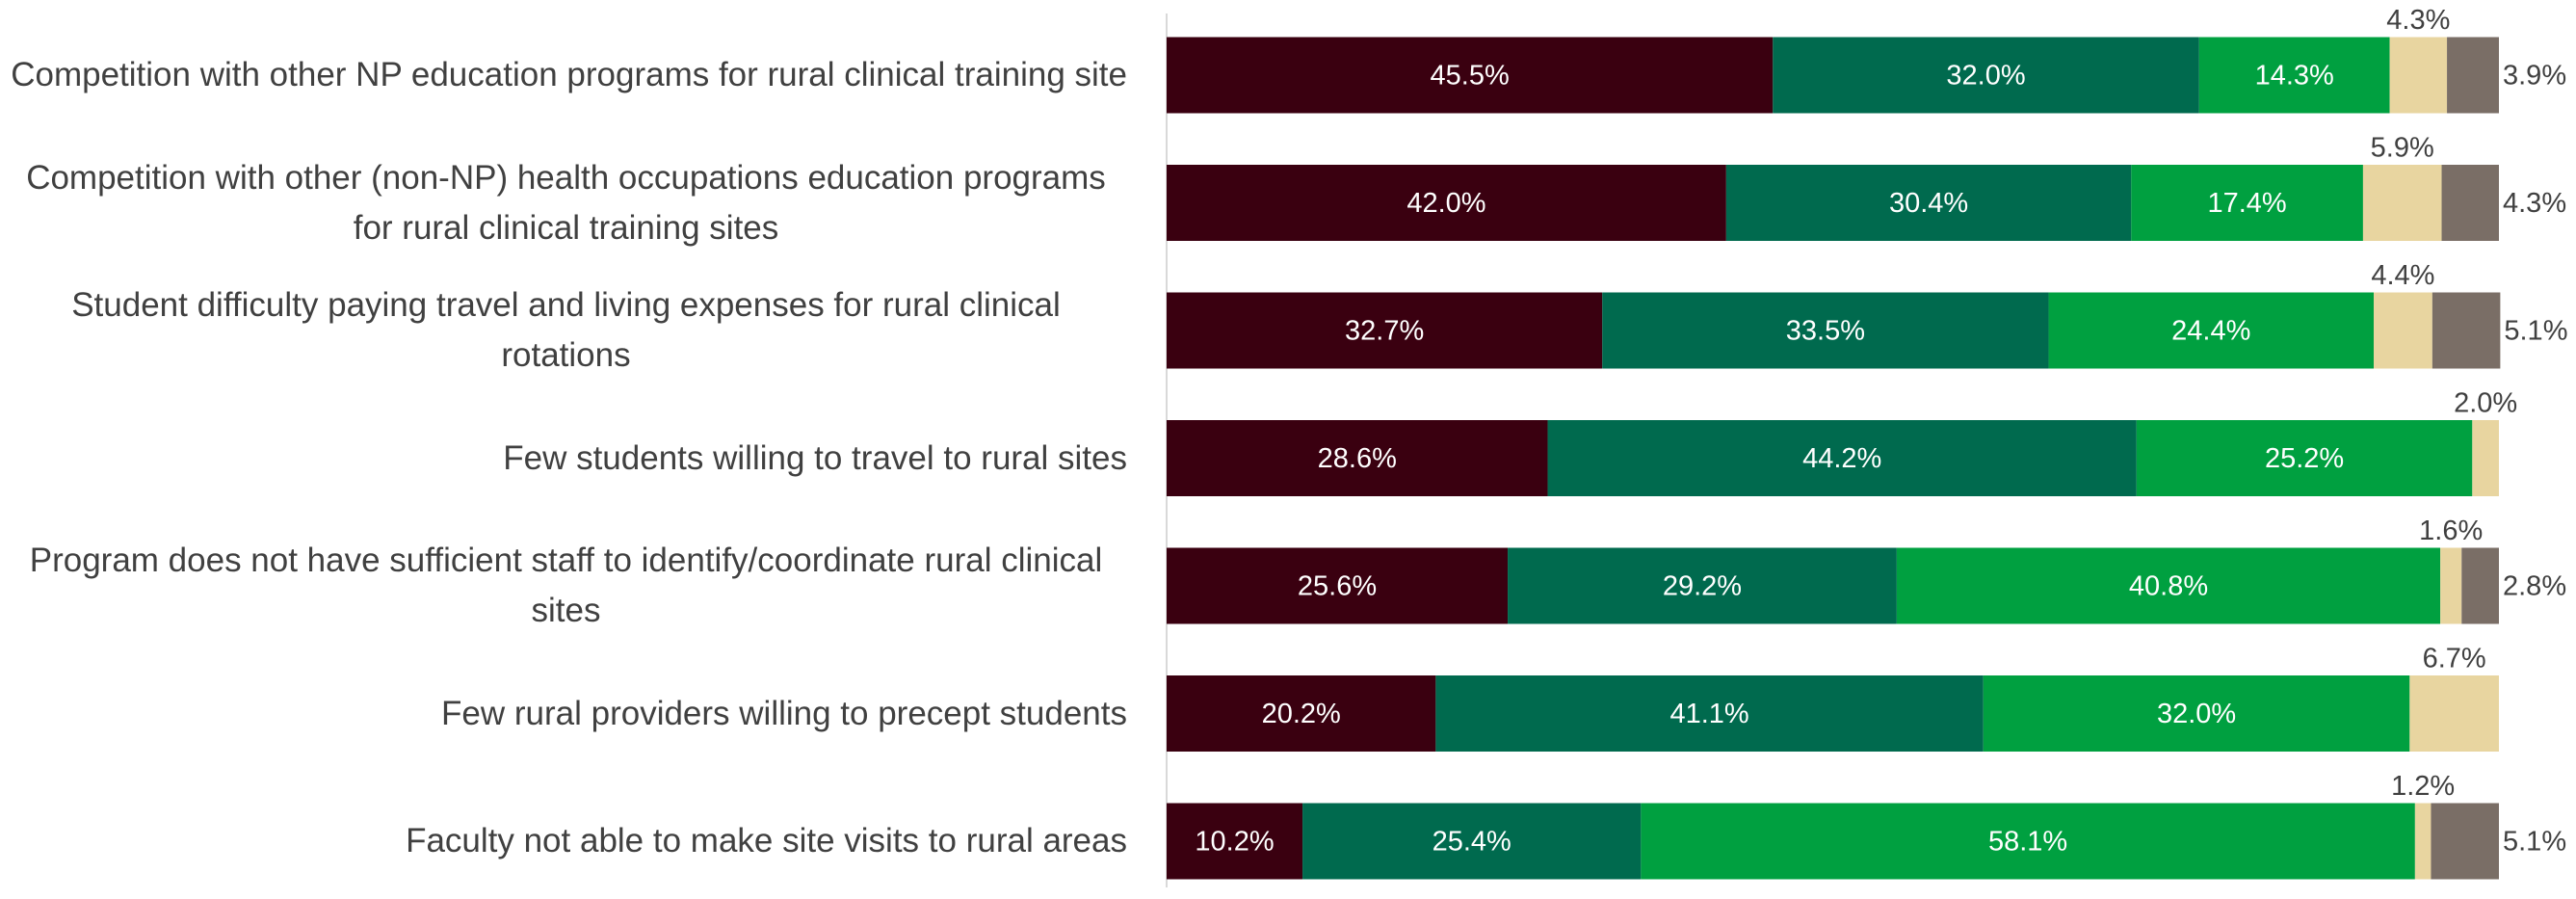  I want to click on value-label: 25.6%, so click(1338, 586).